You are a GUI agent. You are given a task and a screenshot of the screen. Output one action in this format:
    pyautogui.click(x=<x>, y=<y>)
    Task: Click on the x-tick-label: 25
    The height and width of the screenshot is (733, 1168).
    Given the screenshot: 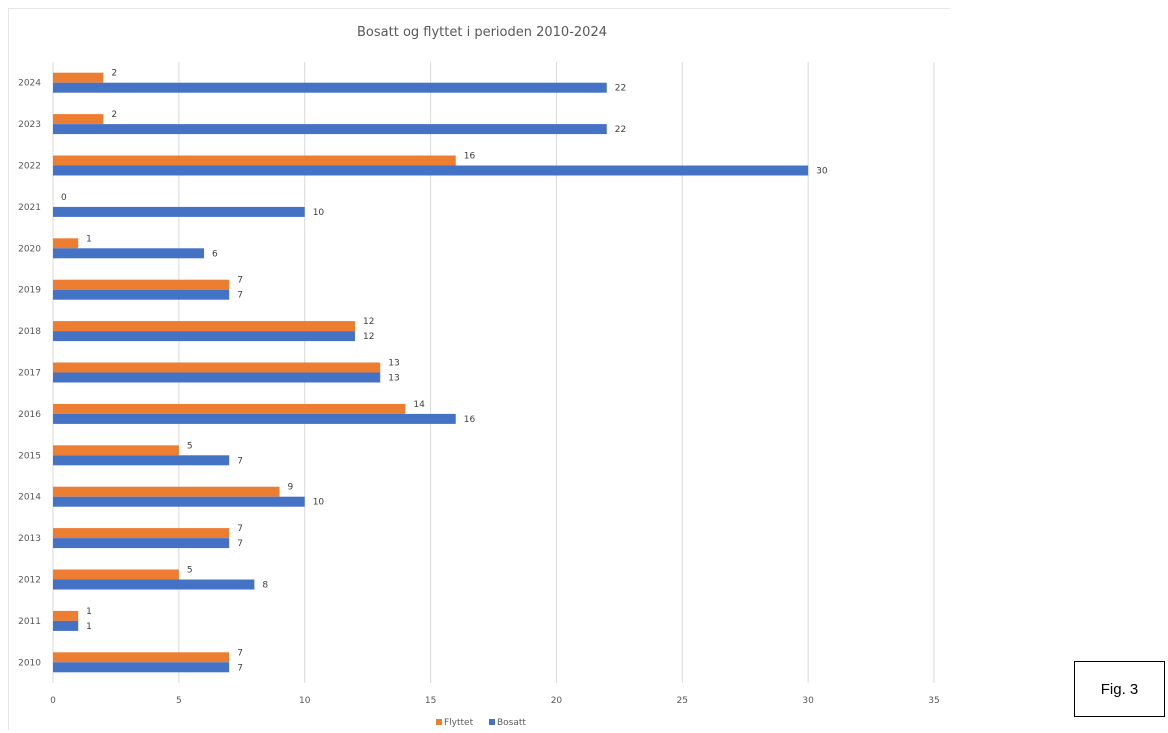 What is the action you would take?
    pyautogui.click(x=682, y=701)
    